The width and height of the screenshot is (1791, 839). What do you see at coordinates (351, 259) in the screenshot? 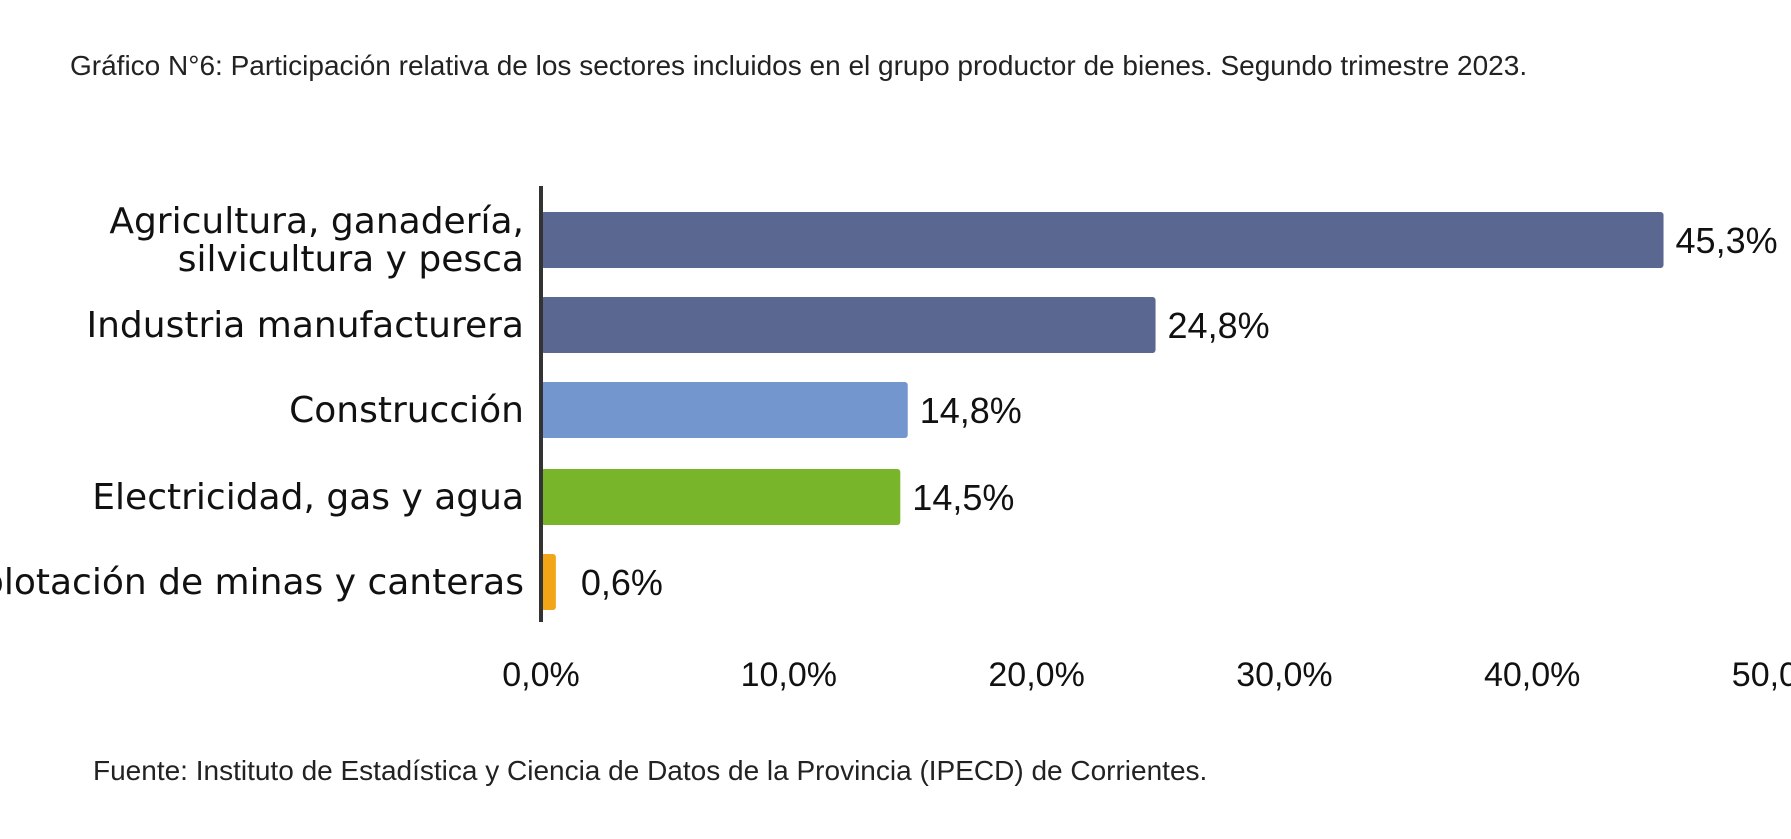
I see `category-label-1-line-2: silvicultura y pesca` at bounding box center [351, 259].